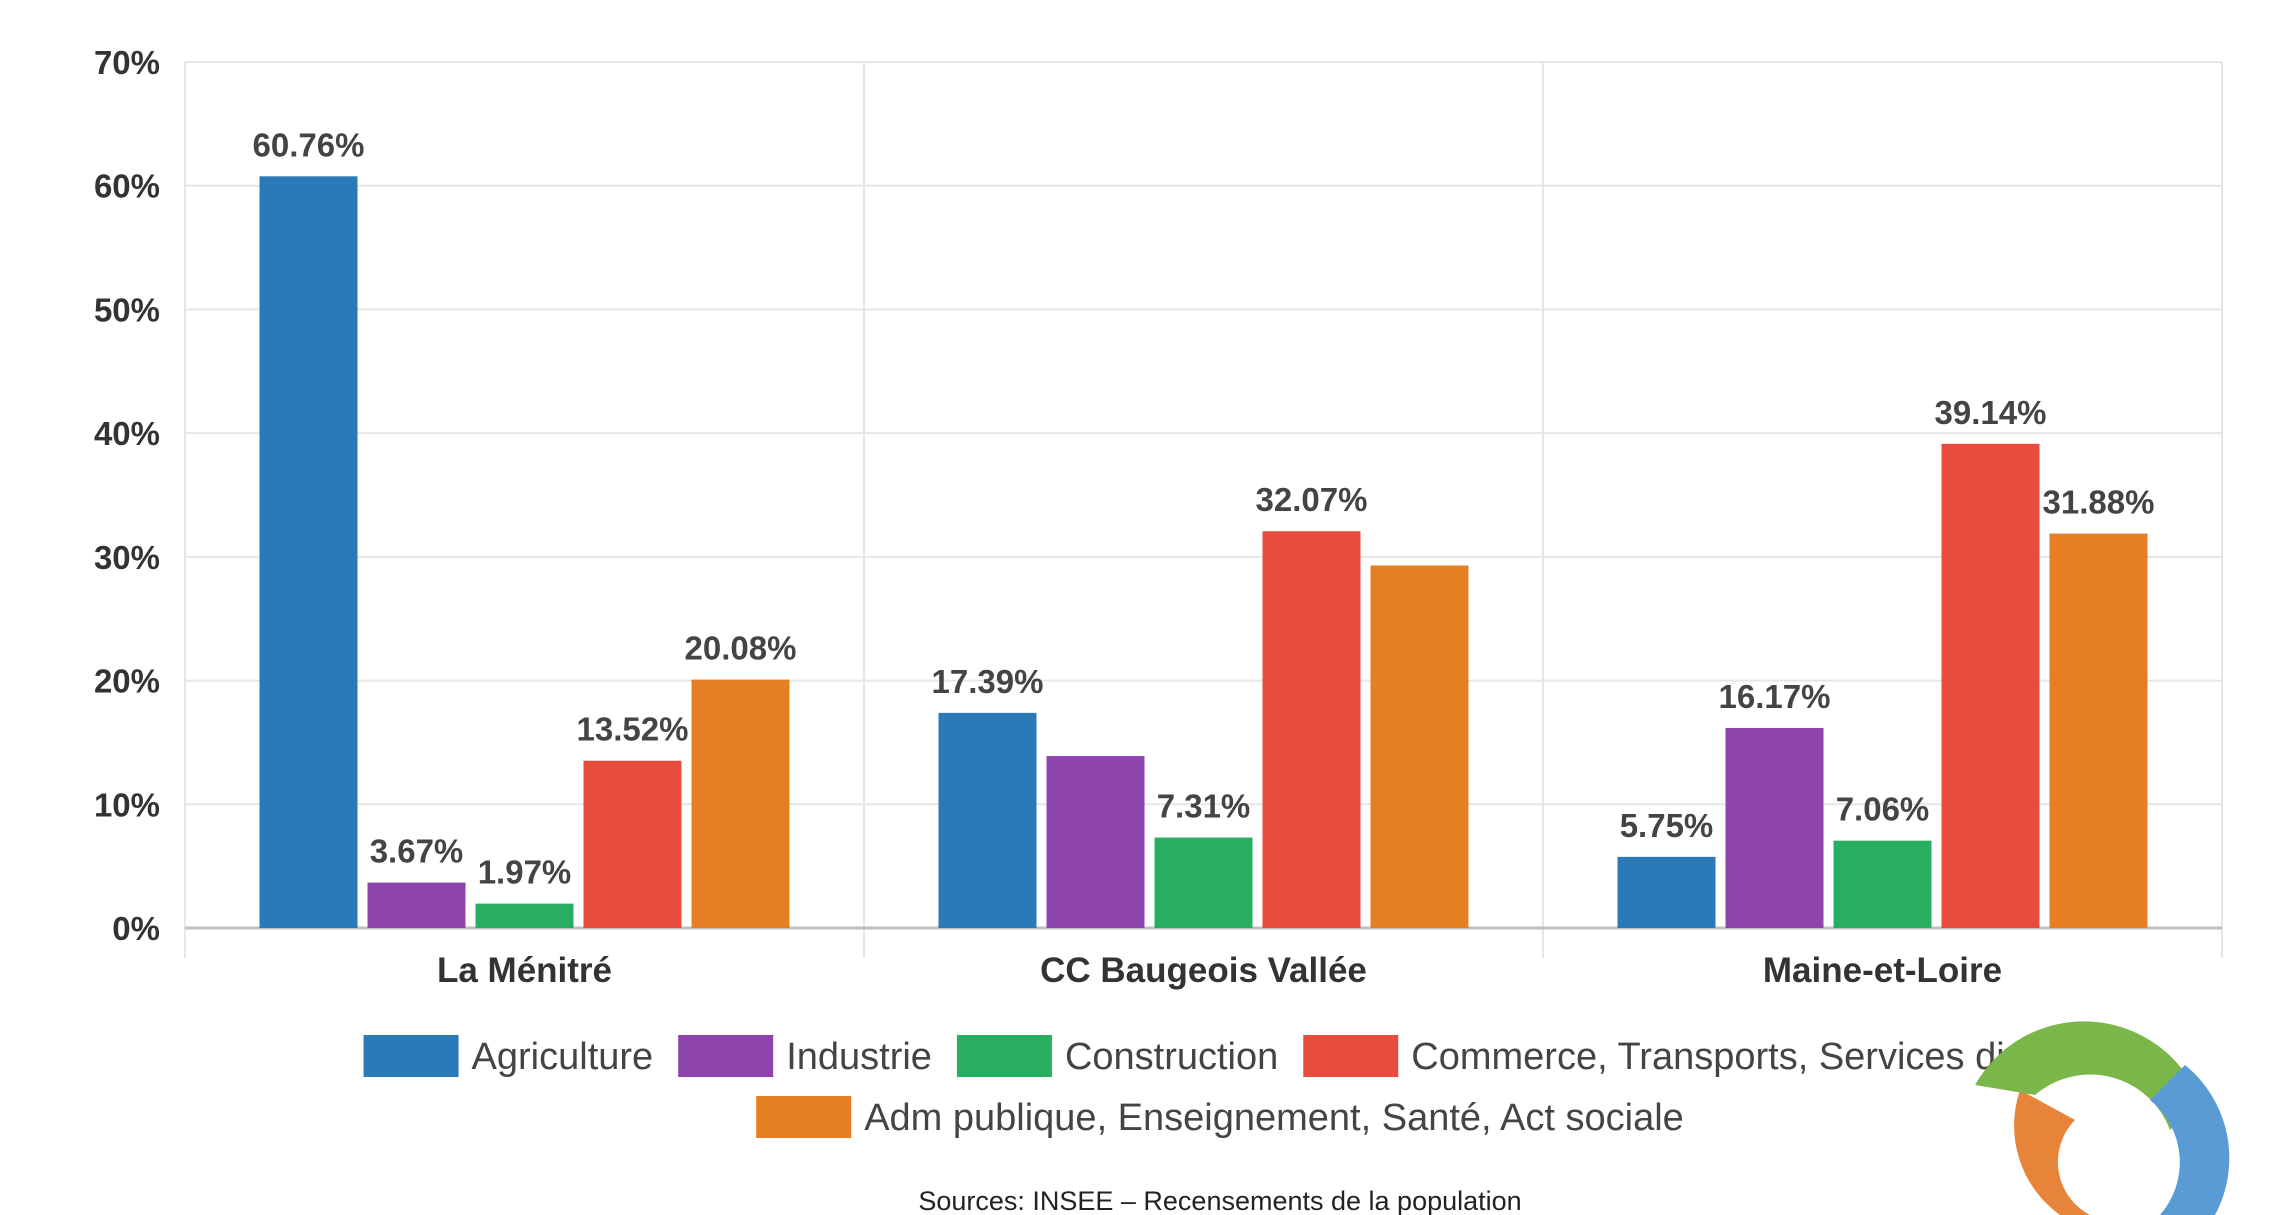 Image resolution: width=2275 pixels, height=1215 pixels. Describe the element at coordinates (2099, 502) in the screenshot. I see `data-label: 31.88%` at that location.